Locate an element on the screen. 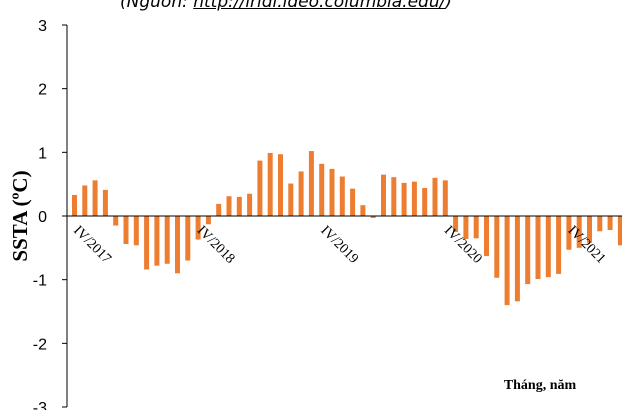 Image resolution: width=622 pixels, height=410 pixels. y-tick-label: -1 is located at coordinates (40, 281).